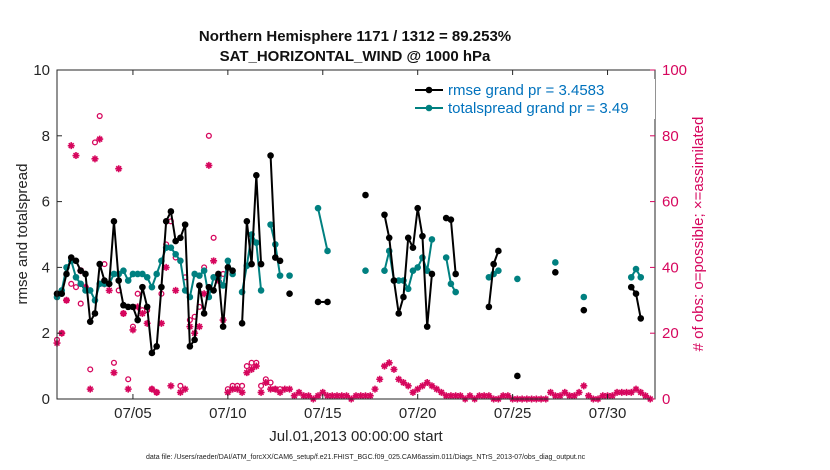 The image size is (830, 470). What do you see at coordinates (323, 413) in the screenshot?
I see `x-tick-label-2: 07/15` at bounding box center [323, 413].